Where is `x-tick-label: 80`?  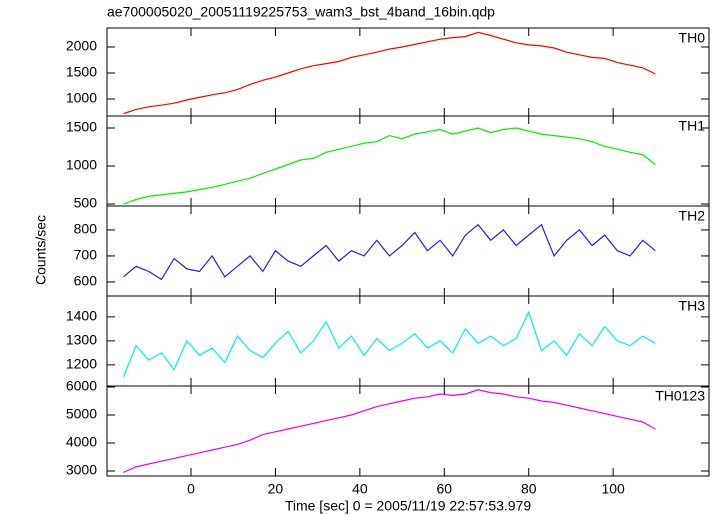
x-tick-label: 80 is located at coordinates (529, 489).